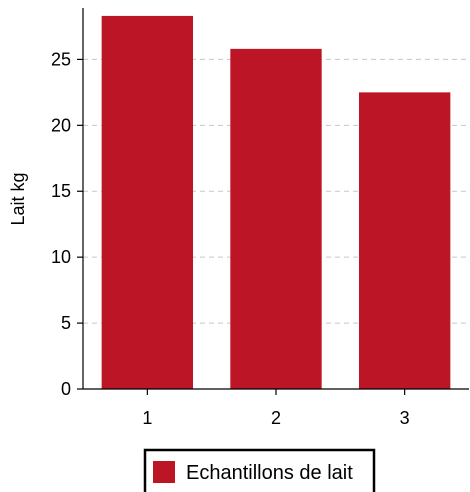 Image resolution: width=470 pixels, height=492 pixels. I want to click on y-tick-label: 15, so click(61, 191).